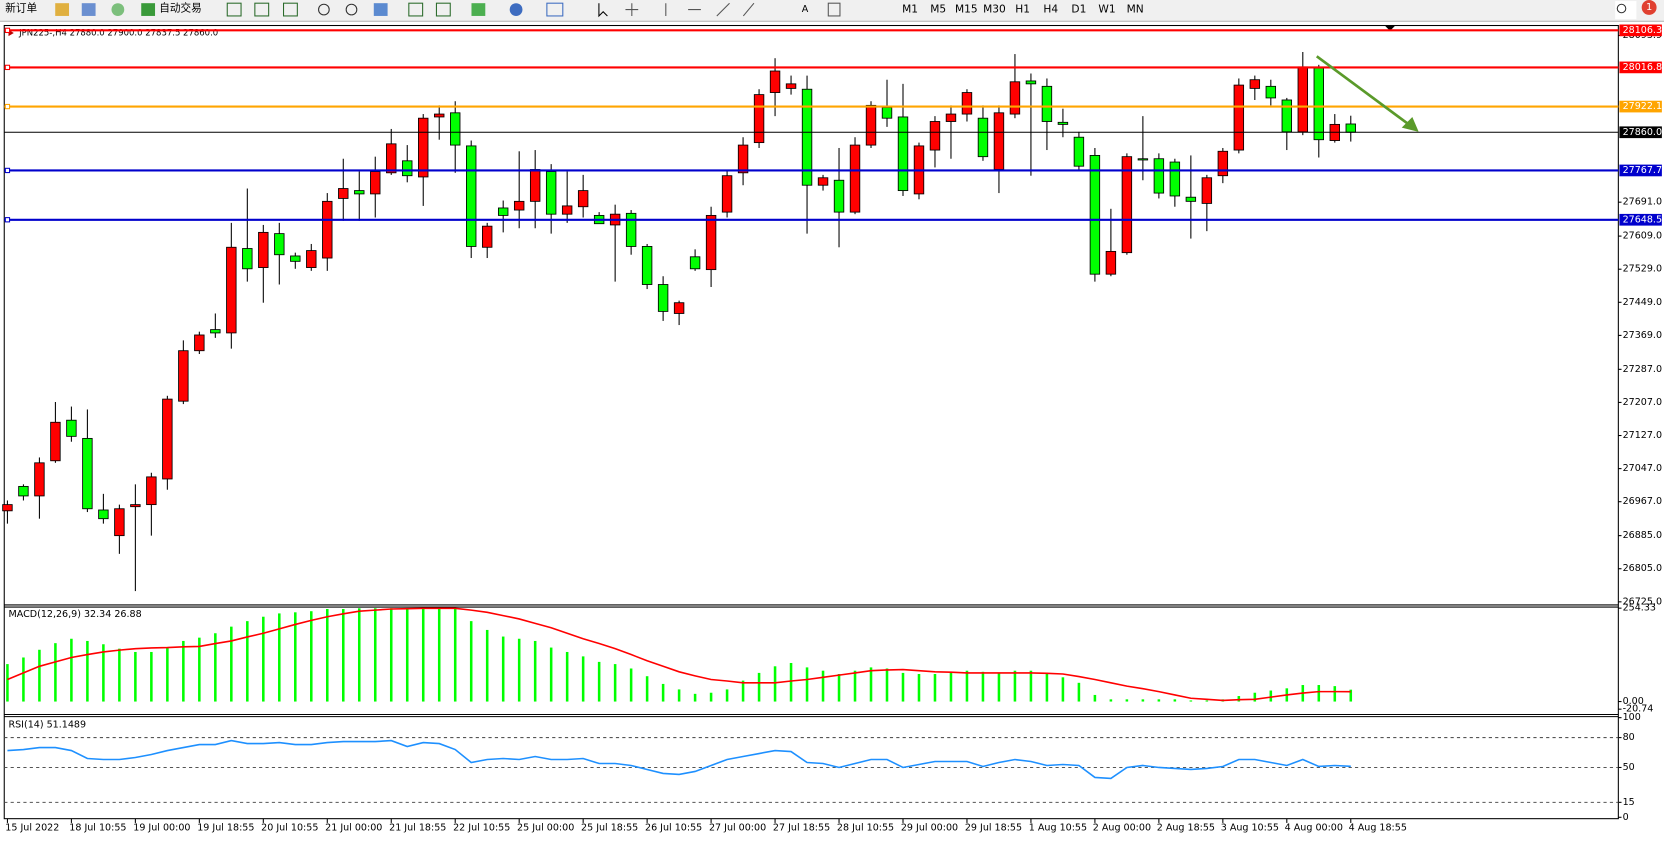 The image size is (1664, 841). What do you see at coordinates (1390, 28) in the screenshot?
I see `chart-shift-marker` at bounding box center [1390, 28].